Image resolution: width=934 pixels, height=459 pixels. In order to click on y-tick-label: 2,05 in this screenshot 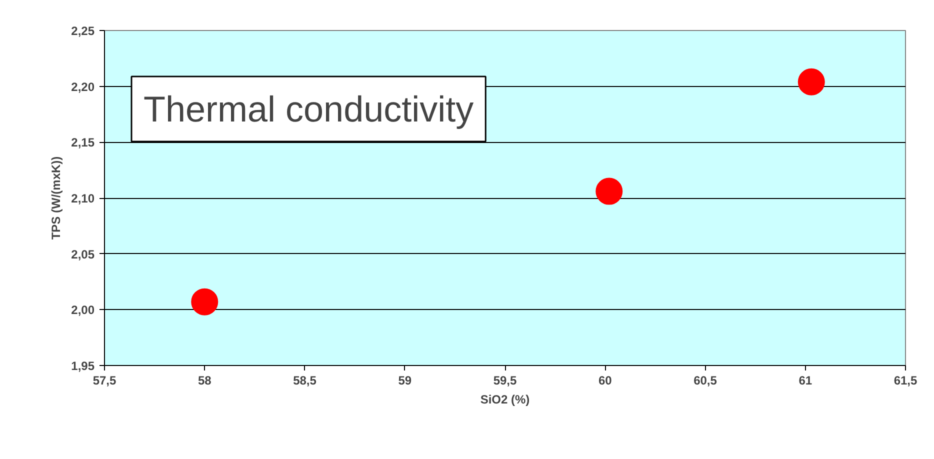, I will do `click(83, 254)`.